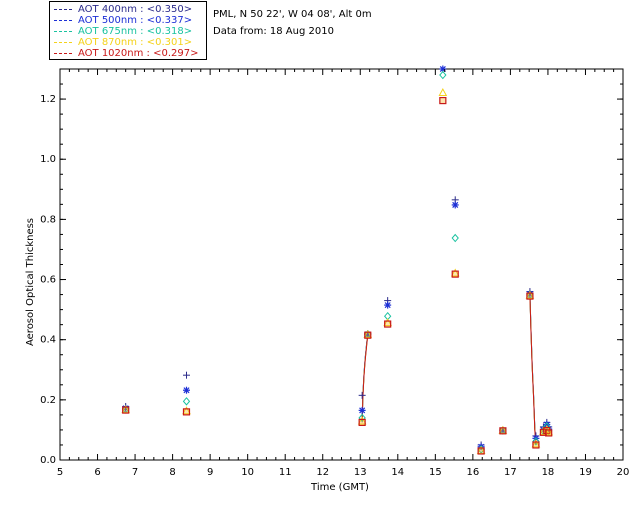 Image resolution: width=640 pixels, height=512 pixels. What do you see at coordinates (97, 472) in the screenshot?
I see `x-tick-label-6: 6` at bounding box center [97, 472].